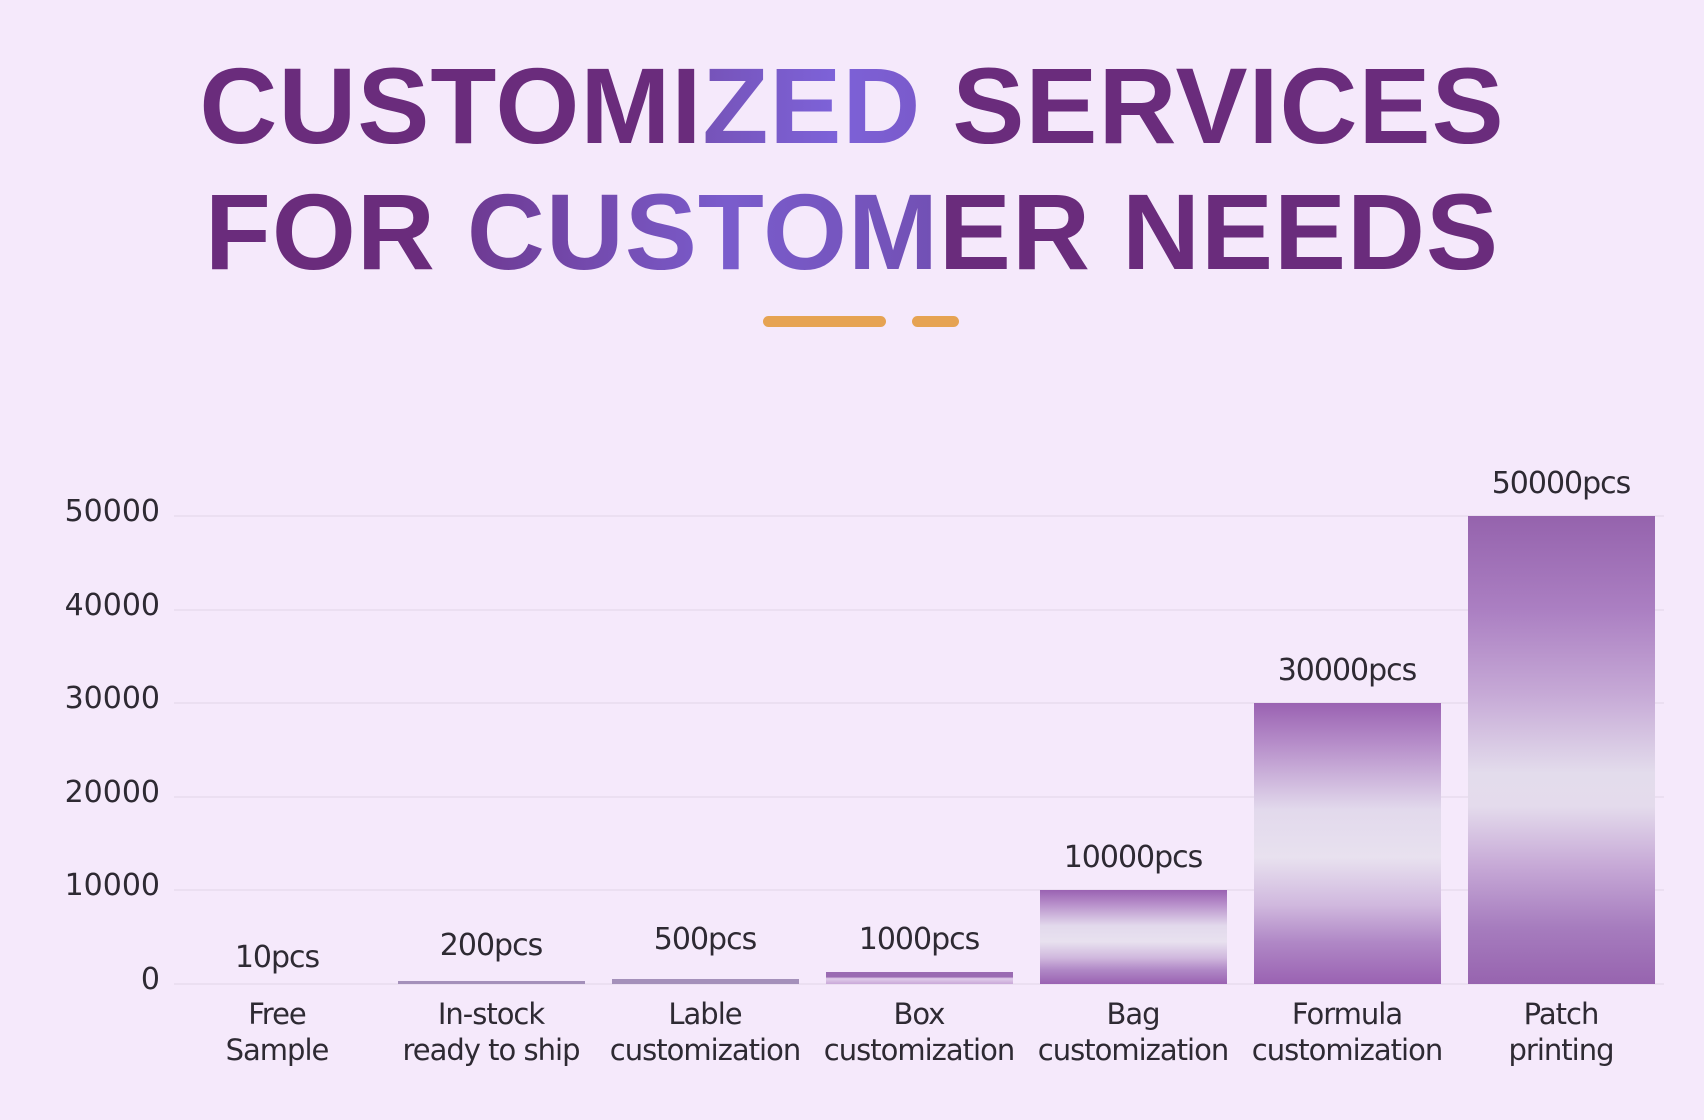 The width and height of the screenshot is (1704, 1120). Describe the element at coordinates (1219, 231) in the screenshot. I see `title-text-f: ER NEEDS` at that location.